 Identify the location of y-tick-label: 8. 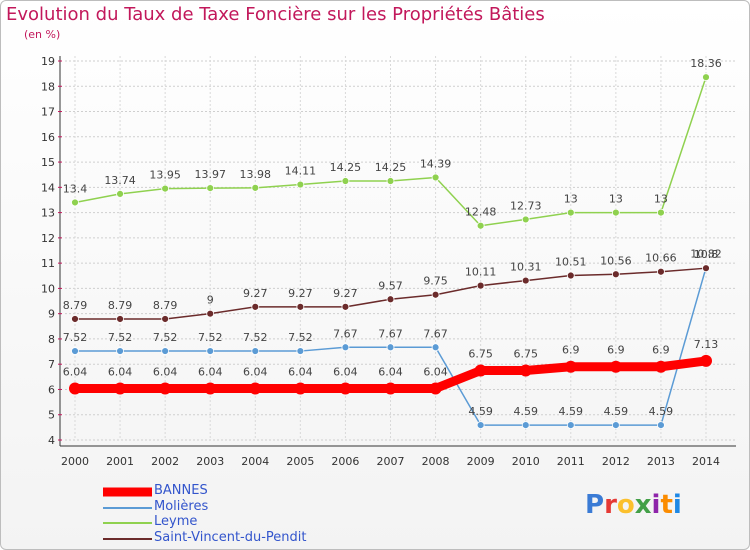
(51, 339).